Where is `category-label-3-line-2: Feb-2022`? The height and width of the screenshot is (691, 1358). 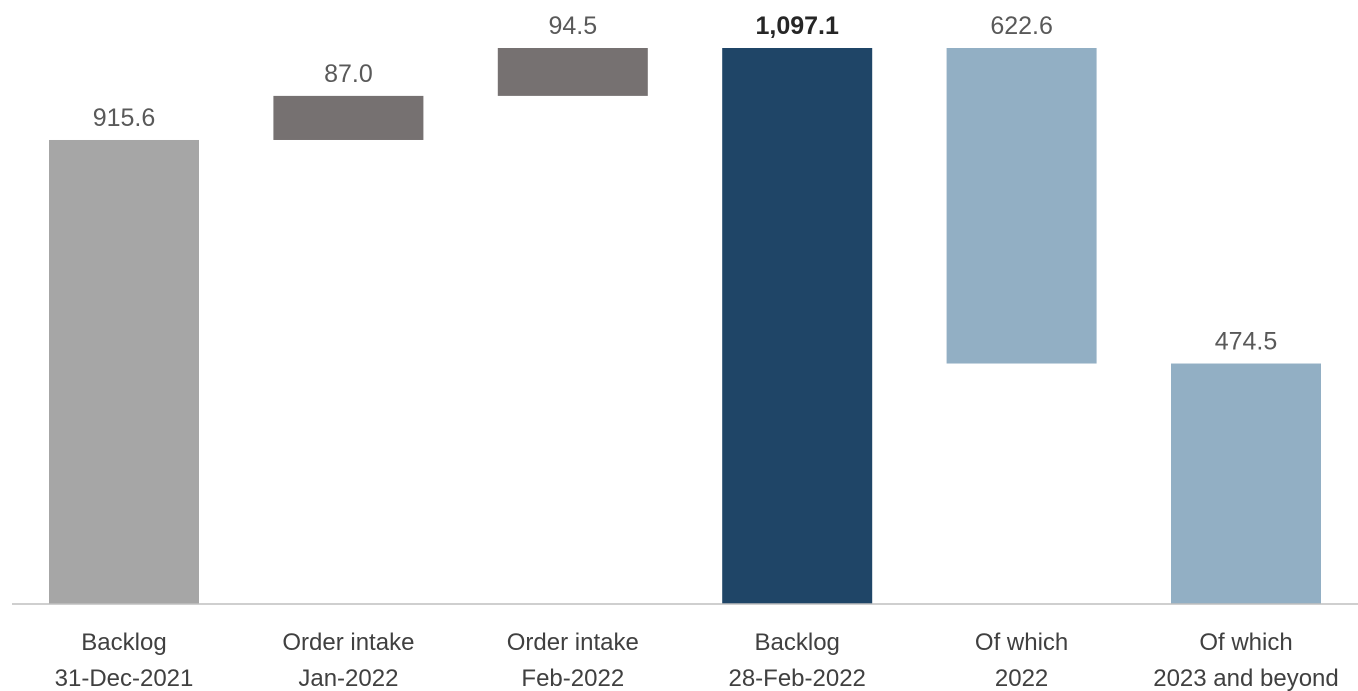
category-label-3-line-2: Feb-2022 is located at coordinates (572, 678).